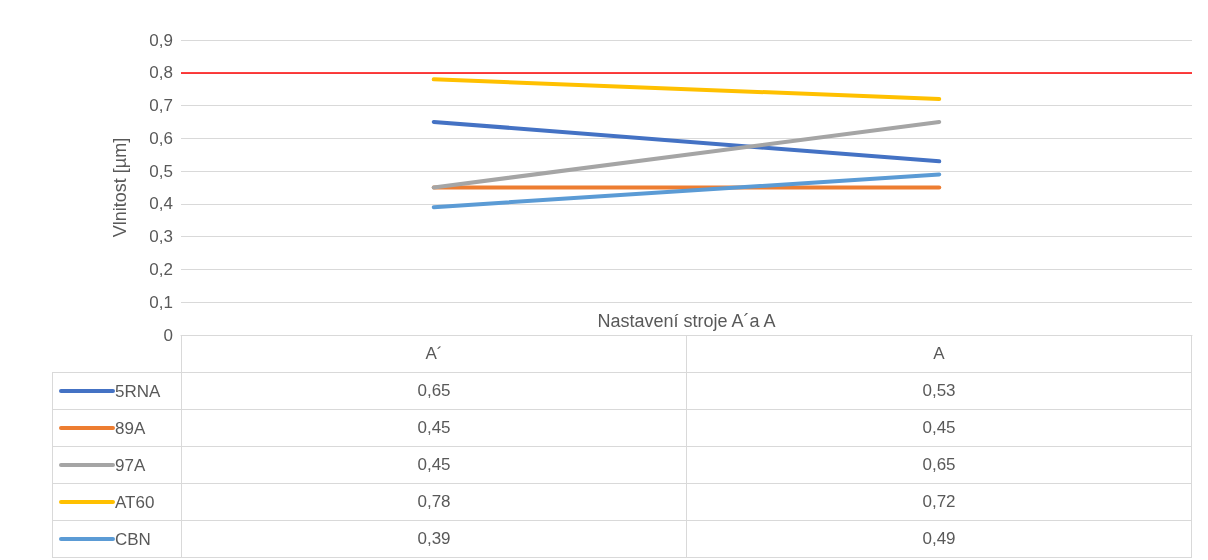 This screenshot has width=1208, height=560. Describe the element at coordinates (161, 40) in the screenshot. I see `y-tick-label: 0,9` at that location.